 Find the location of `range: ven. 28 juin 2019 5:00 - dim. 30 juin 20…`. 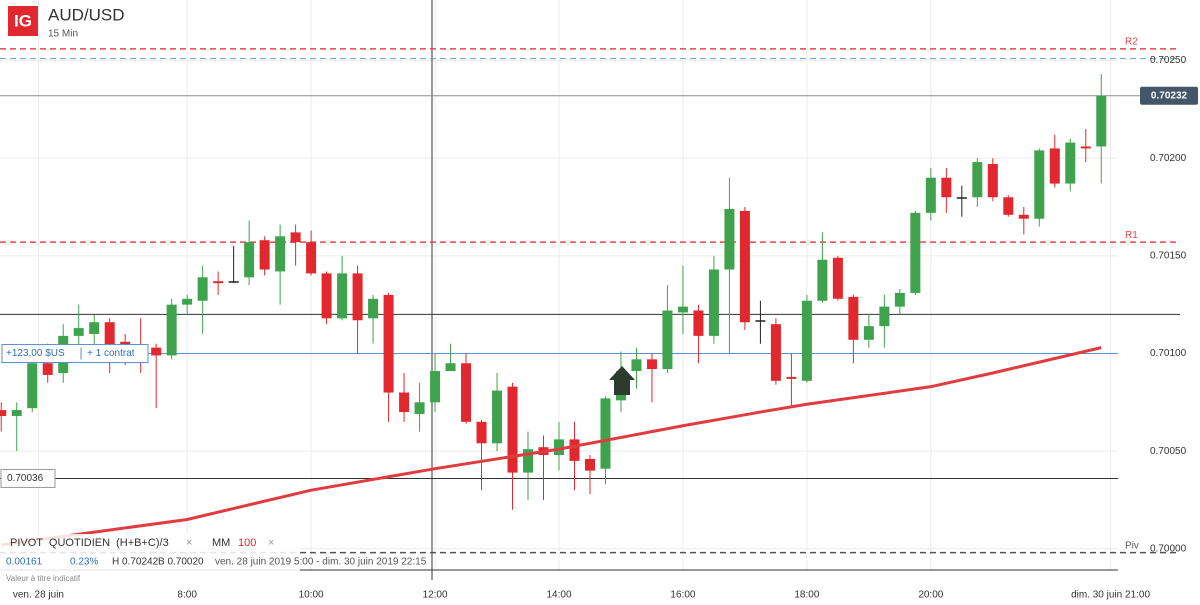

range: ven. 28 juin 2019 5:00 - dim. 30 juin 20… is located at coordinates (321, 562).